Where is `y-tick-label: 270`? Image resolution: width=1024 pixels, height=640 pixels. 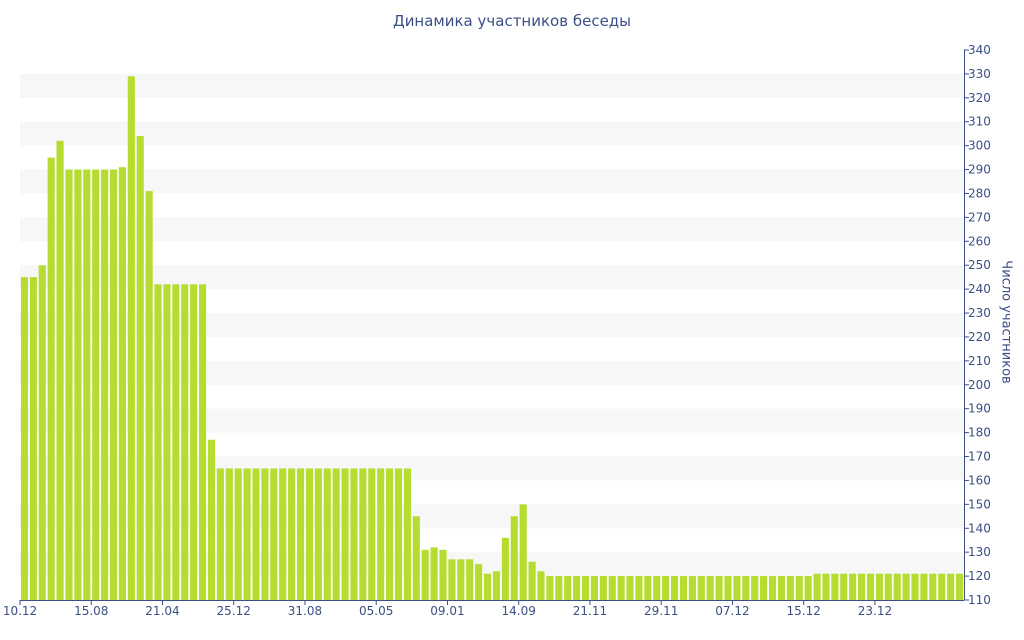 y-tick-label: 270 is located at coordinates (979, 217).